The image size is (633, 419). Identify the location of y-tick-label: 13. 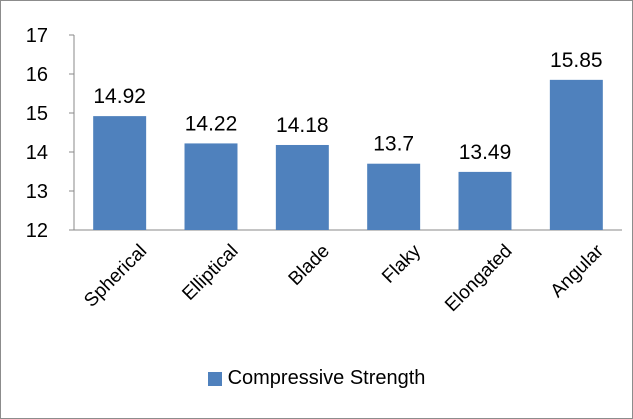
(37, 192).